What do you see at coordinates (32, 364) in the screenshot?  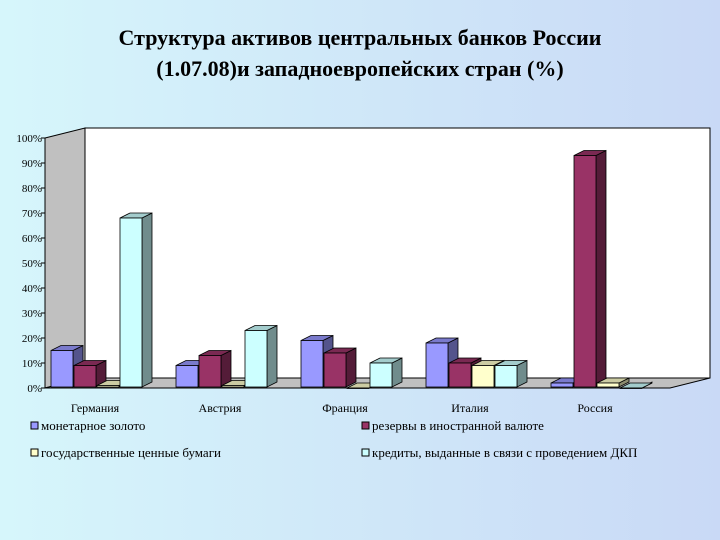 I see `y-tick-label: 10%` at bounding box center [32, 364].